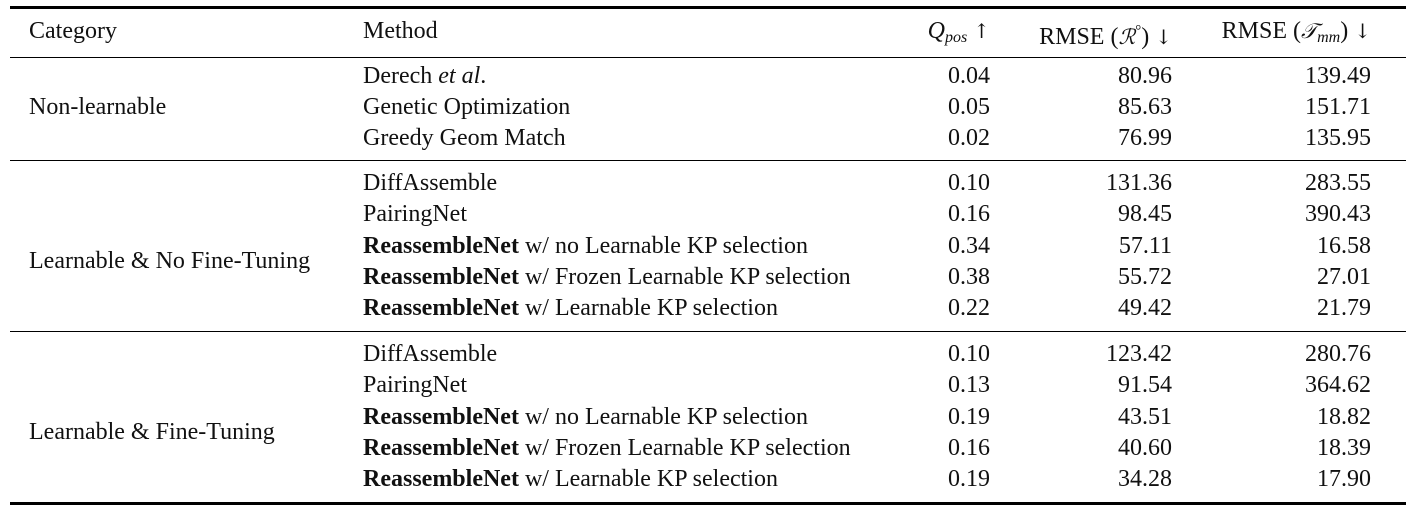  Describe the element at coordinates (1145, 308) in the screenshot. I see `rmse-r-value: 49.42` at that location.